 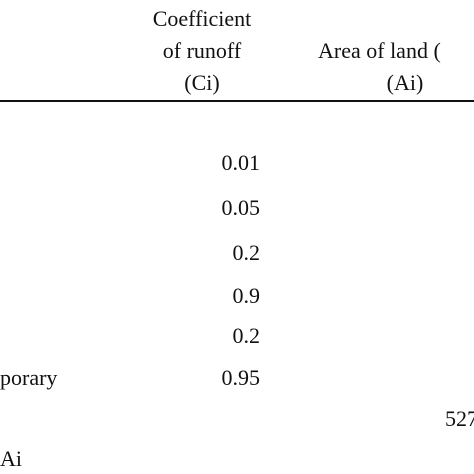 What do you see at coordinates (237, 101) in the screenshot?
I see `header-rule` at bounding box center [237, 101].